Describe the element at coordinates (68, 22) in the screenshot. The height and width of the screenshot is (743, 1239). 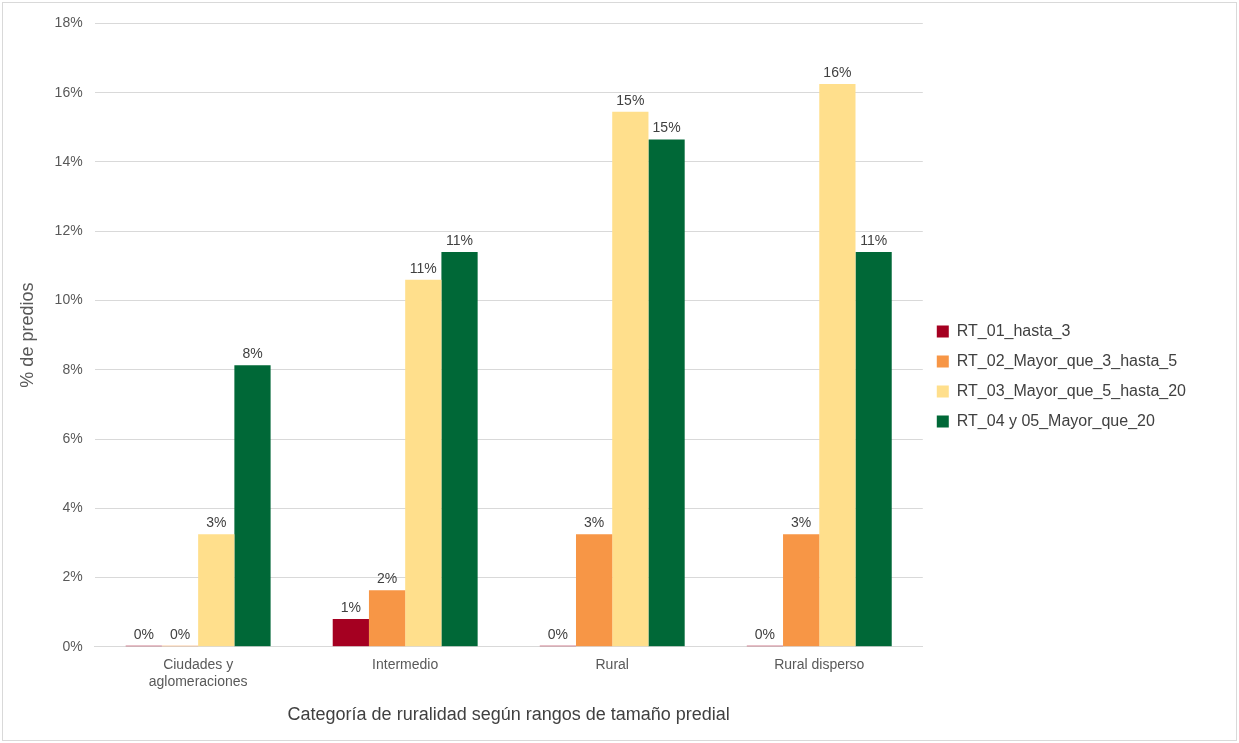
I see `y-tick-label: 18%` at that location.